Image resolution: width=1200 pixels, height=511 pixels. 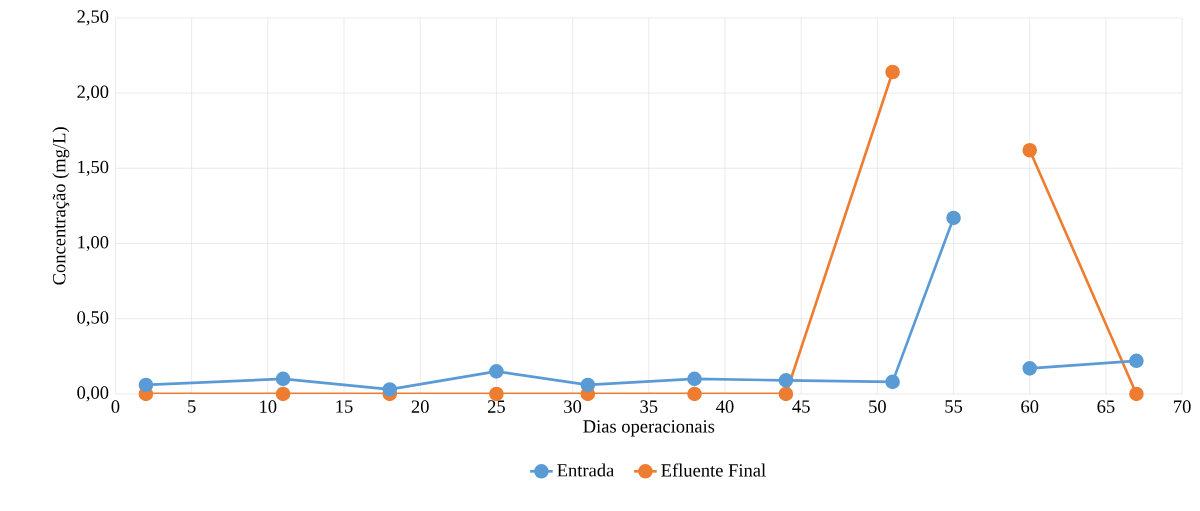 What do you see at coordinates (420, 406) in the screenshot?
I see `x-tick-label: 20` at bounding box center [420, 406].